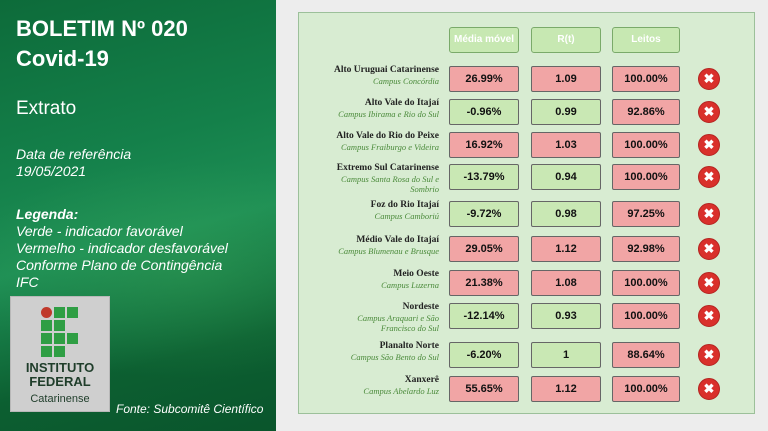 The height and width of the screenshot is (431, 768). Describe the element at coordinates (190, 409) in the screenshot. I see `source-note: Fonte: Subcomitê Científico` at that location.